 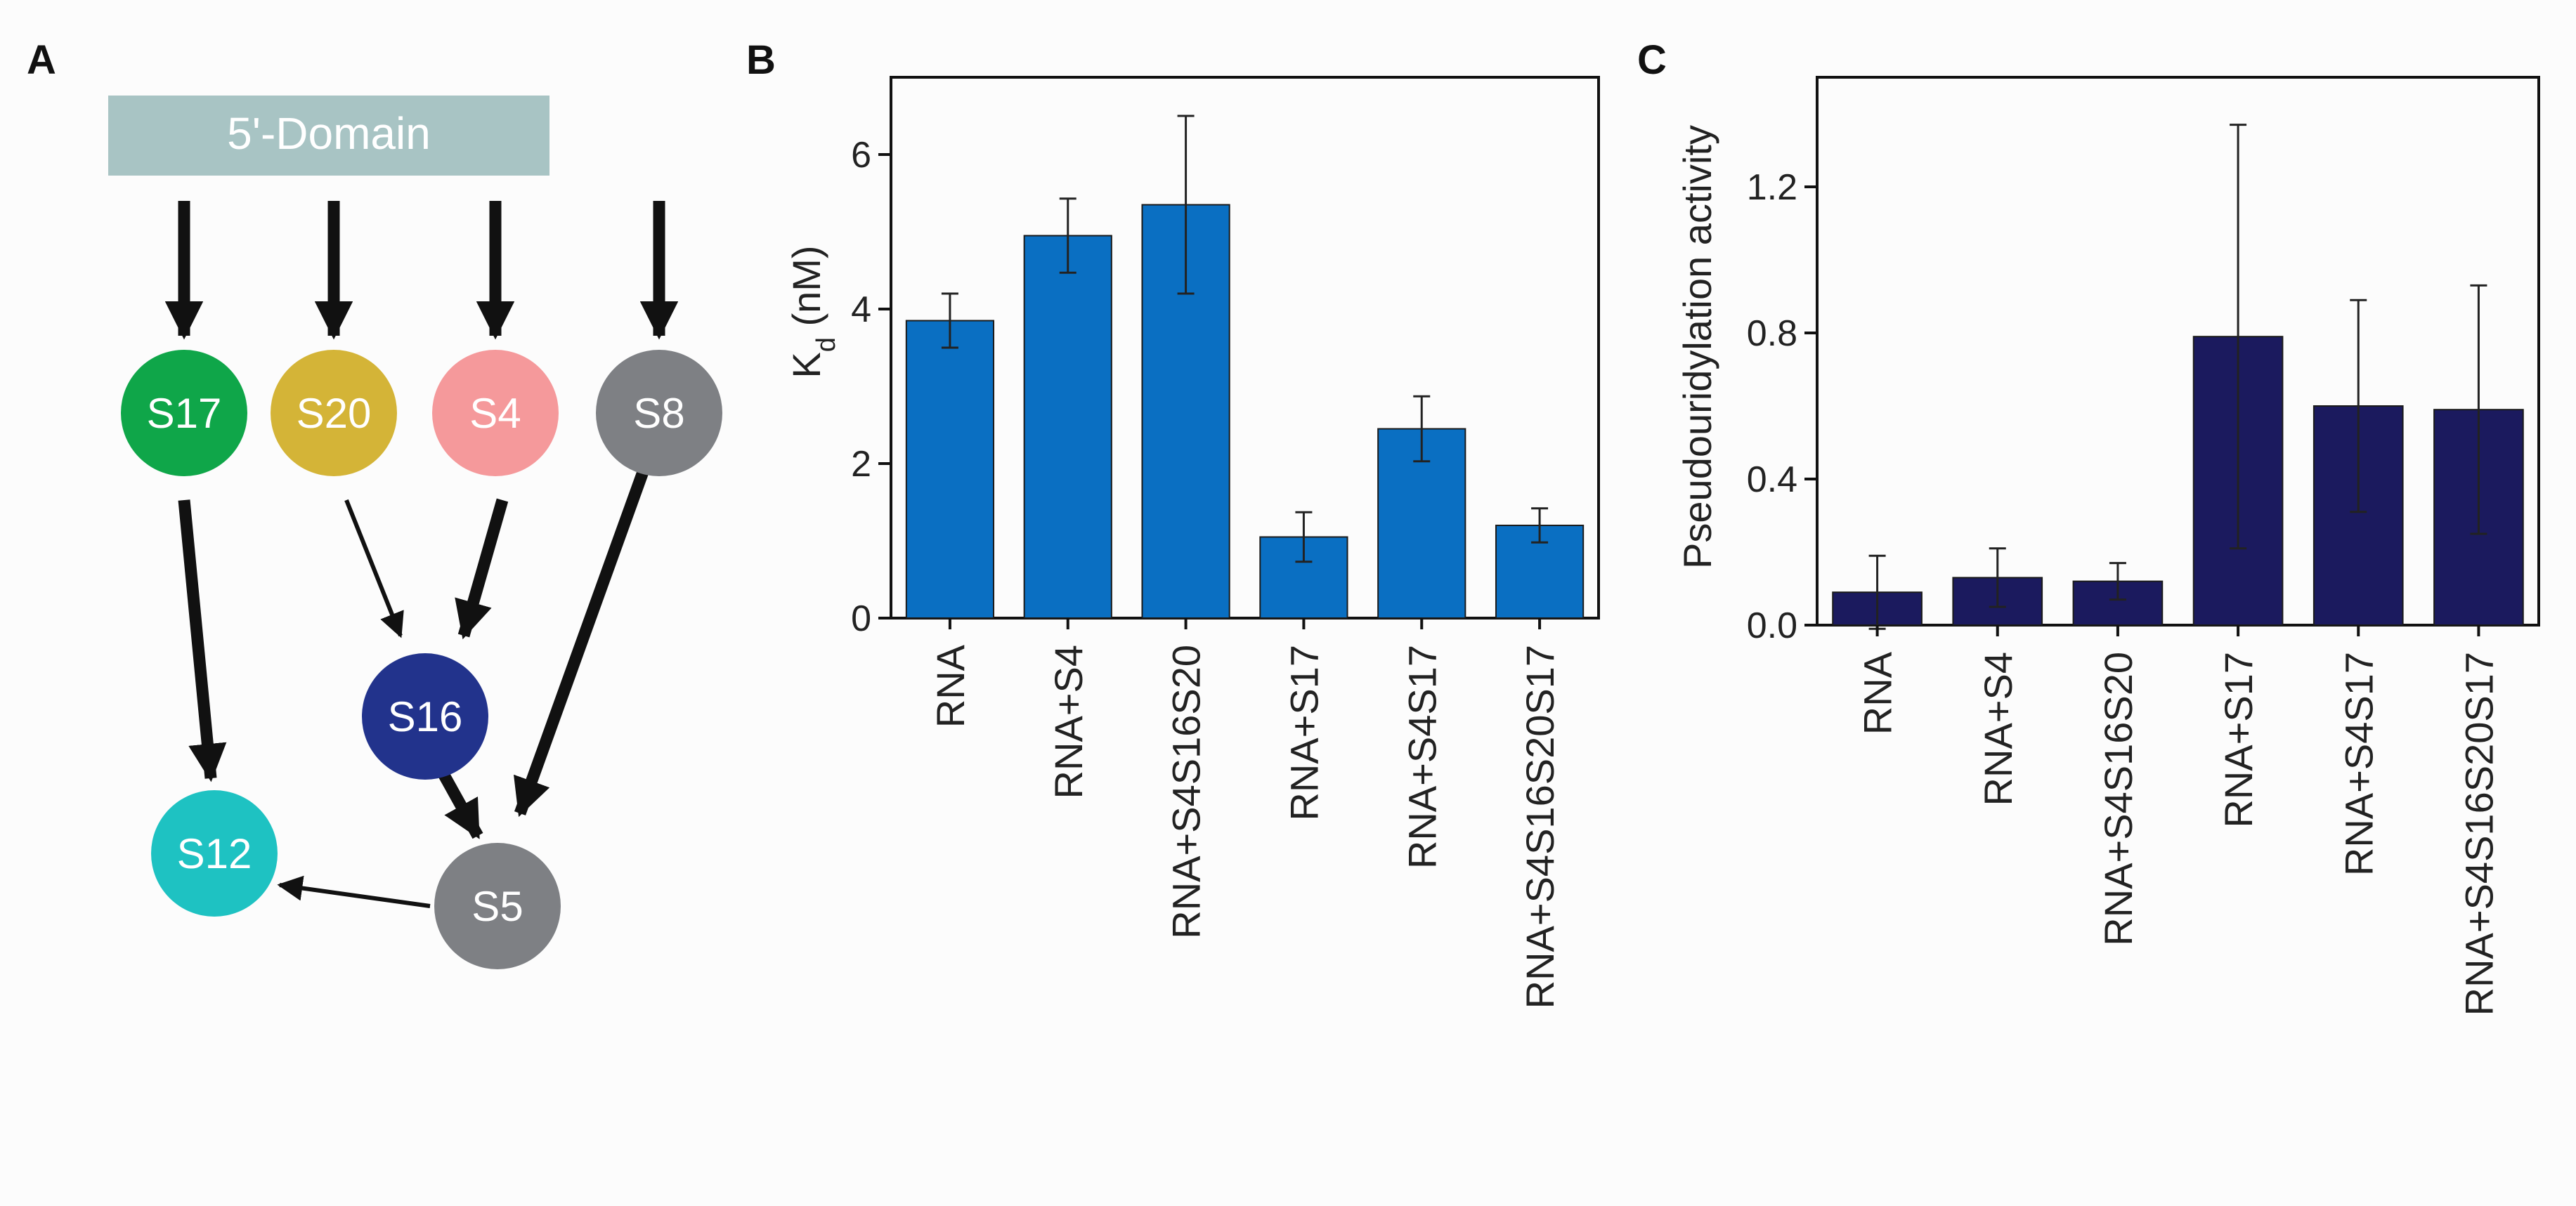 I want to click on y-axis-label-activity: Pseudouridylation activity, so click(x=1697, y=347).